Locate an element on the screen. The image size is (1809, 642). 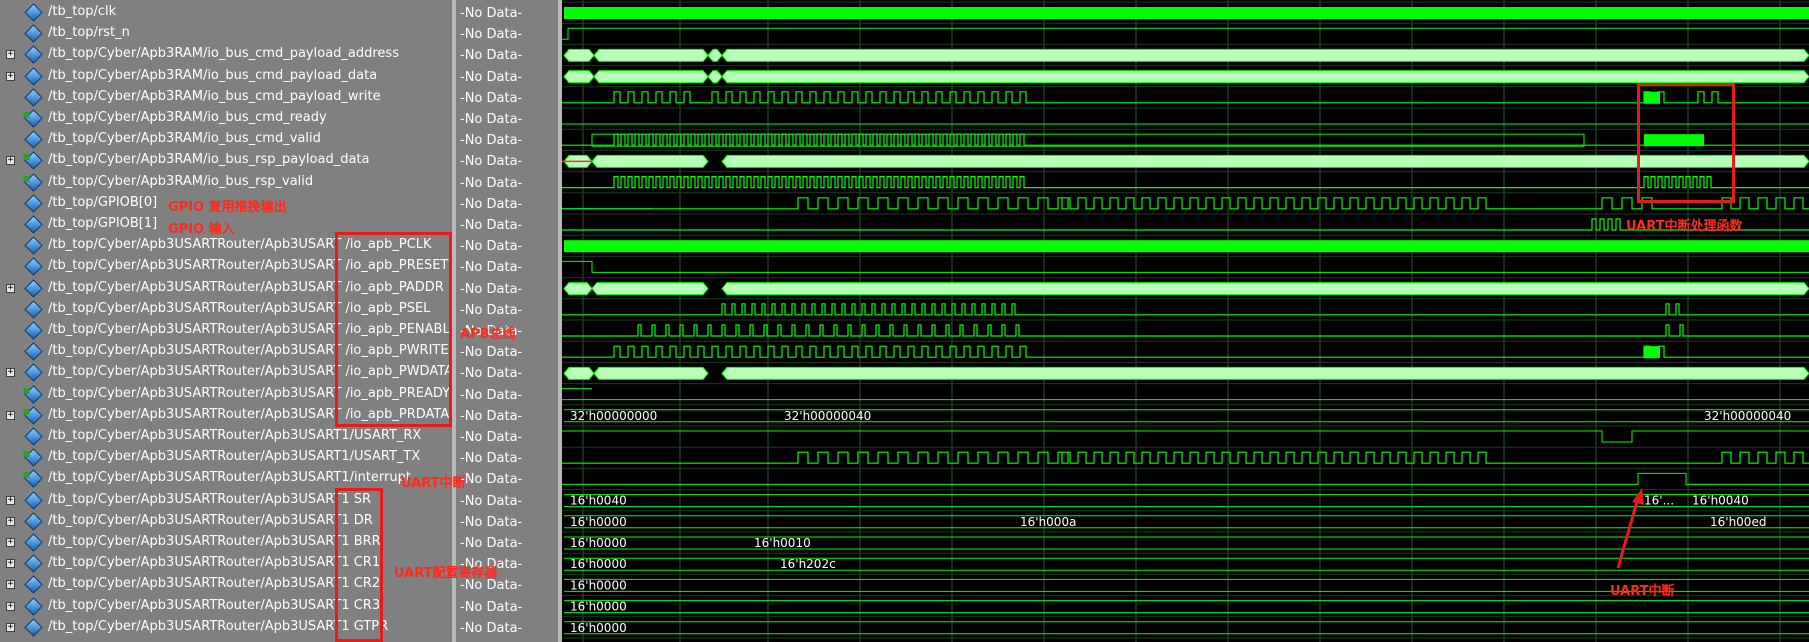
signal-row: /tb_top/rst_n is located at coordinates (226, 34).